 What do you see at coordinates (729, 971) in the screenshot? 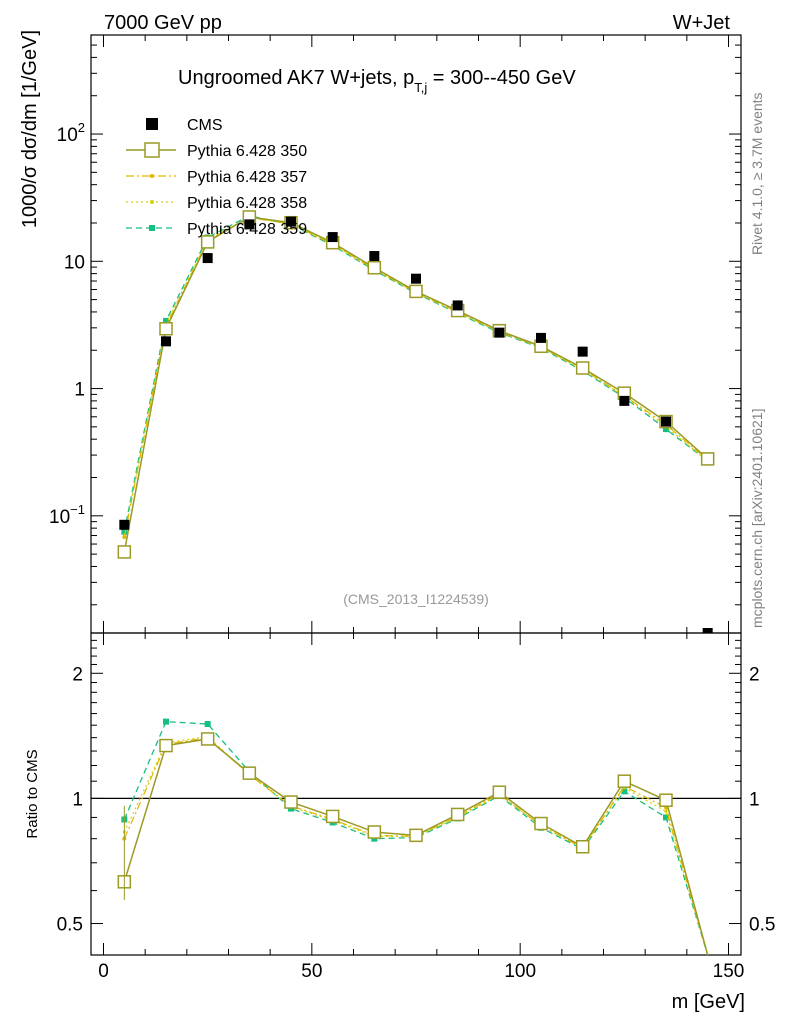
I see `x-tick-label: 150` at bounding box center [729, 971].